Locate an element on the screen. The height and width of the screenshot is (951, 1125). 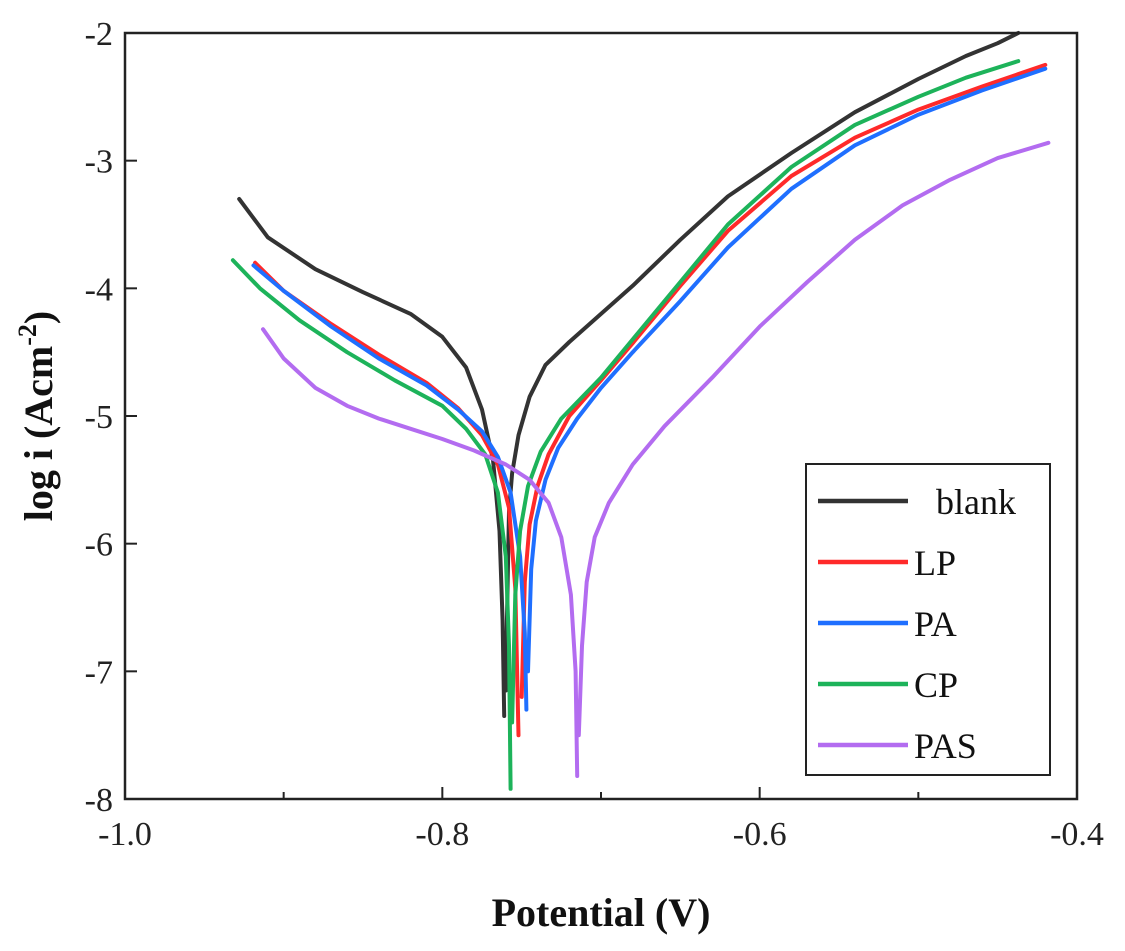
legend-label-pa: PA is located at coordinates (935, 624).